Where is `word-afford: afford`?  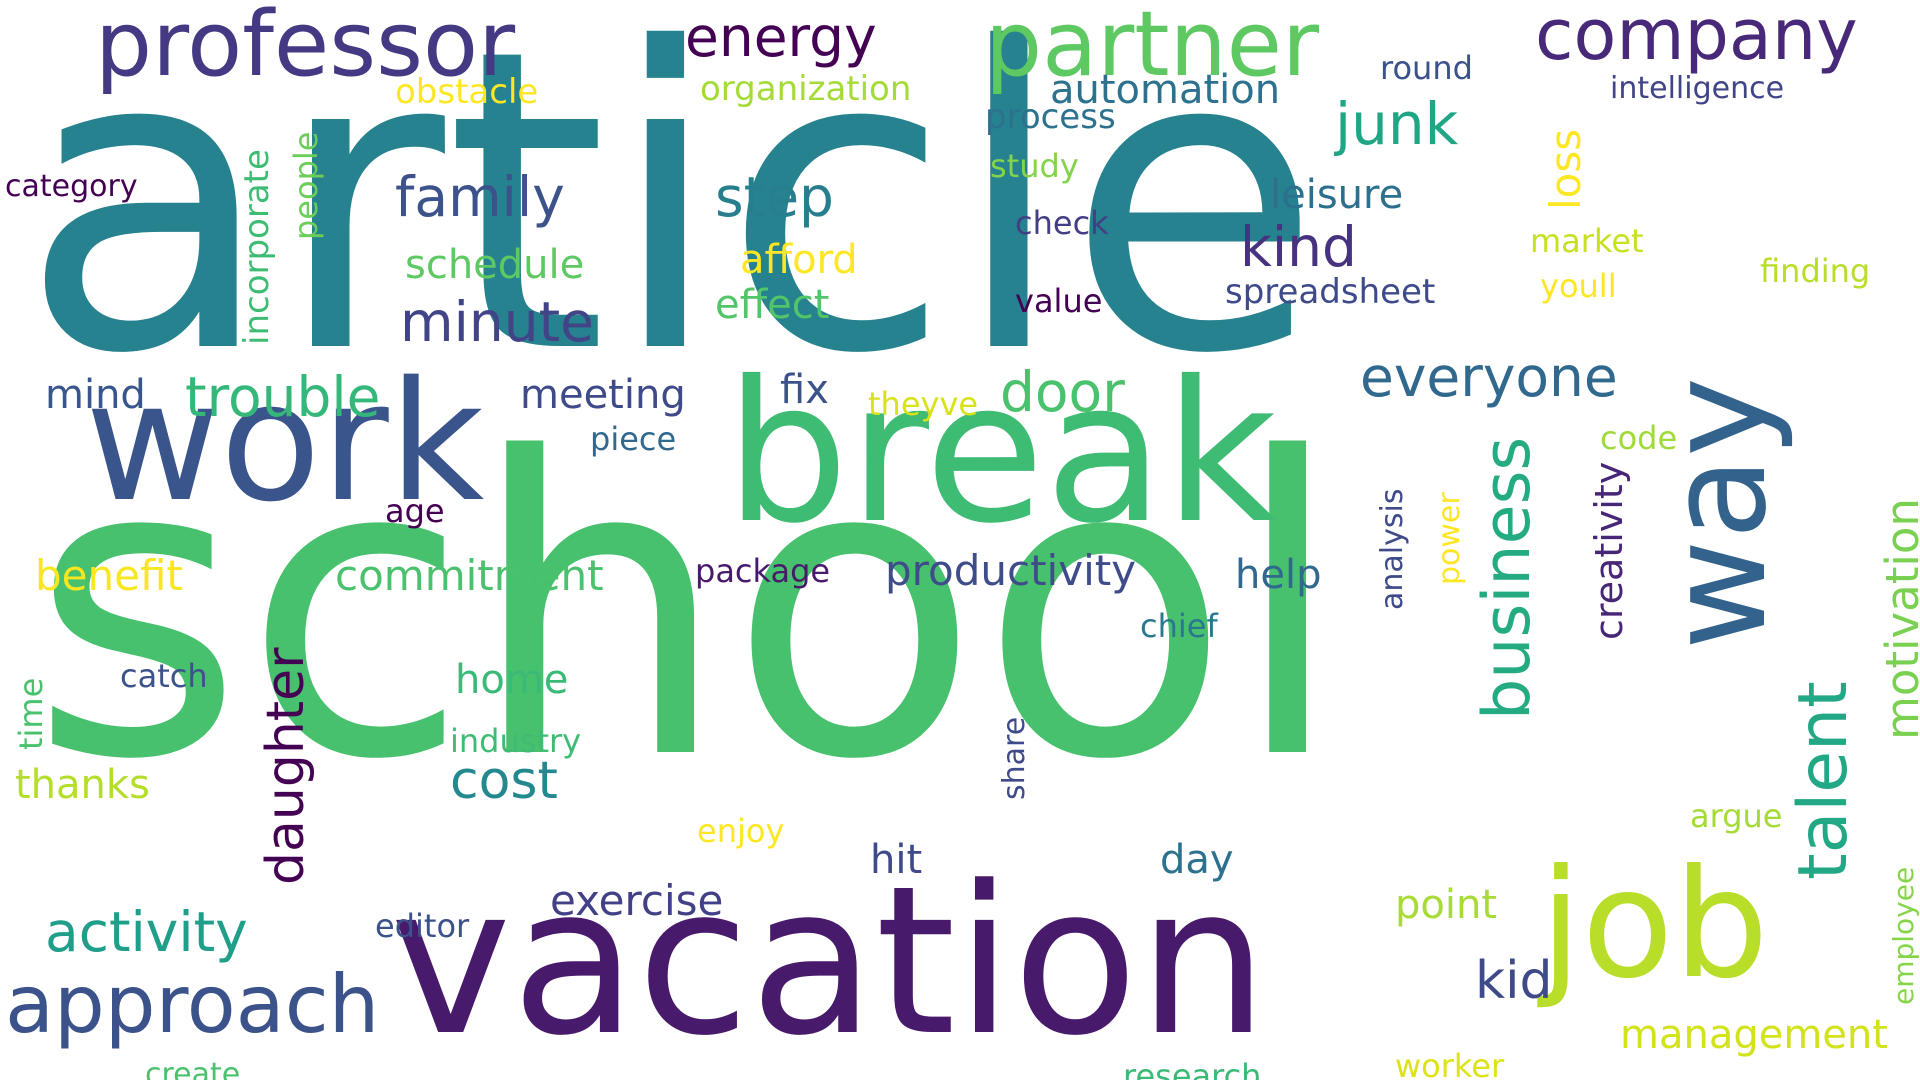 word-afford: afford is located at coordinates (799, 260).